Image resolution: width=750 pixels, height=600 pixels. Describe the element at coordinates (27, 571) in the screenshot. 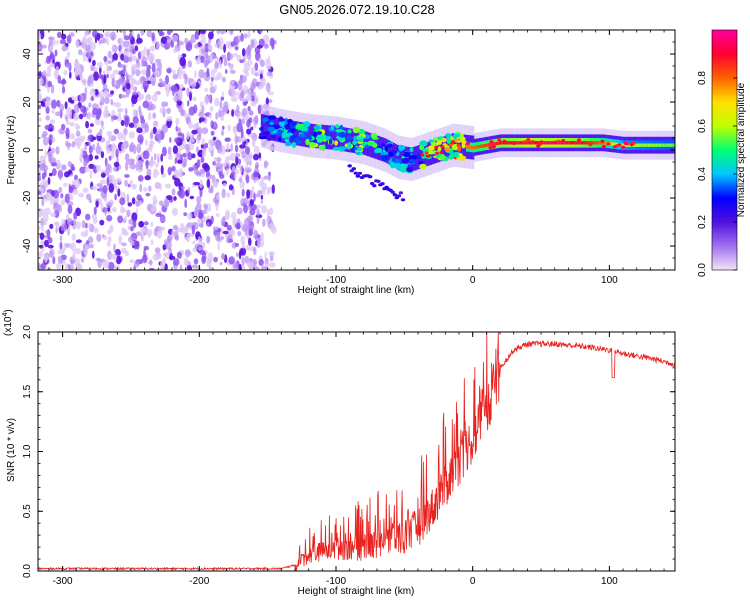

I see `y-tick-label: 0.0` at that location.